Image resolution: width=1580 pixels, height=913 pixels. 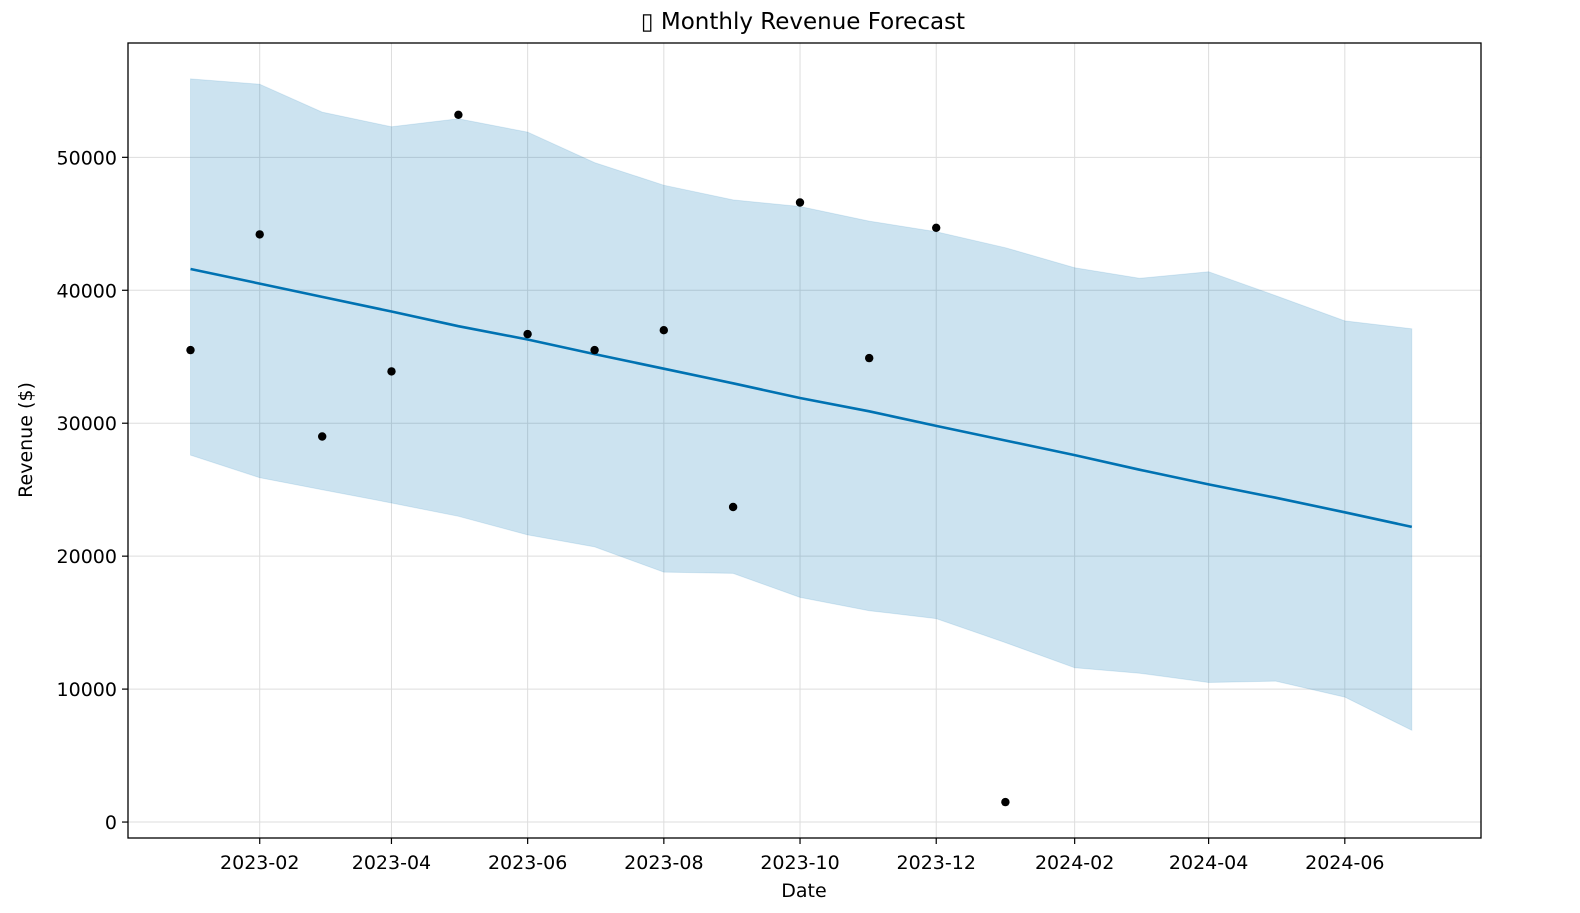 What do you see at coordinates (1208, 863) in the screenshot?
I see `x-tick-label: 2024-04` at bounding box center [1208, 863].